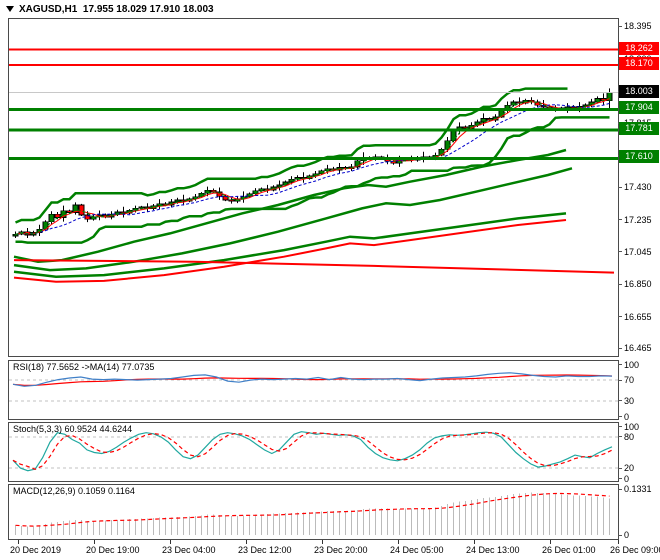 This screenshot has width=660, height=560. I want to click on macd-canvas, so click(312, 513).